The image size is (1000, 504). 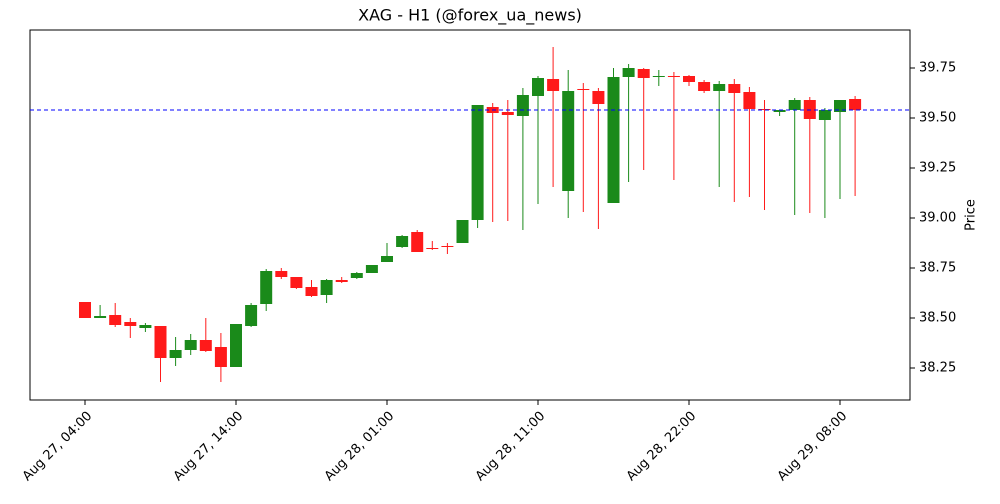 I want to click on y-tick-label: 39.75, so click(x=937, y=68).